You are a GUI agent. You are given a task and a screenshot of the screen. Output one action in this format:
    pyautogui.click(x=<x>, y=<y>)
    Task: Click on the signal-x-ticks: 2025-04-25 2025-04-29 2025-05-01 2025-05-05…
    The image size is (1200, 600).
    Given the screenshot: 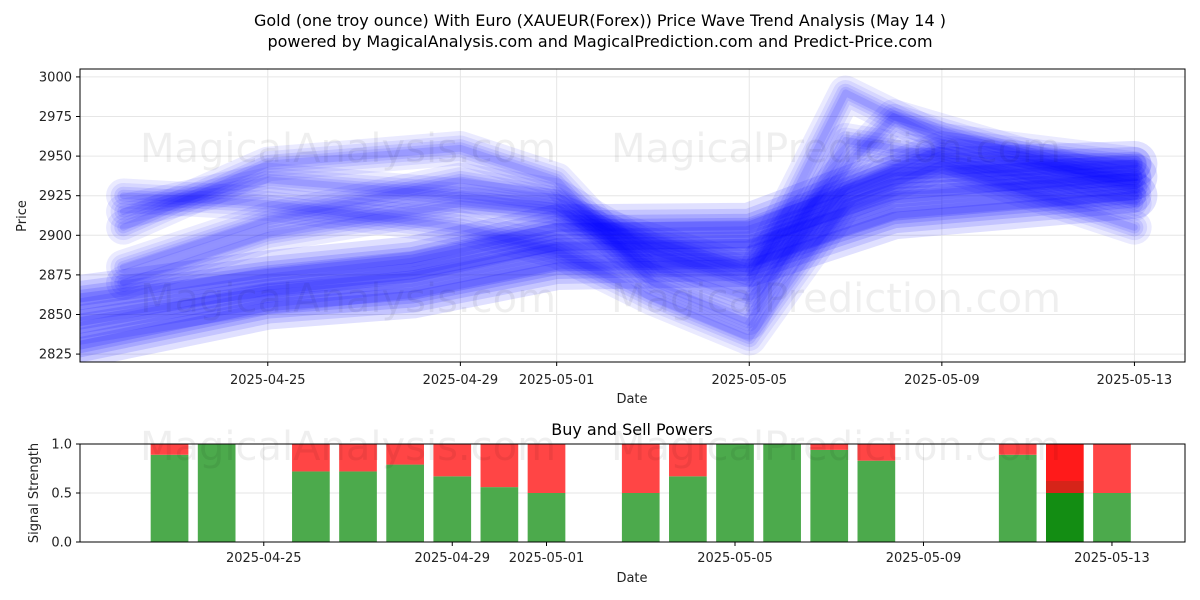 What is the action you would take?
    pyautogui.click(x=688, y=554)
    